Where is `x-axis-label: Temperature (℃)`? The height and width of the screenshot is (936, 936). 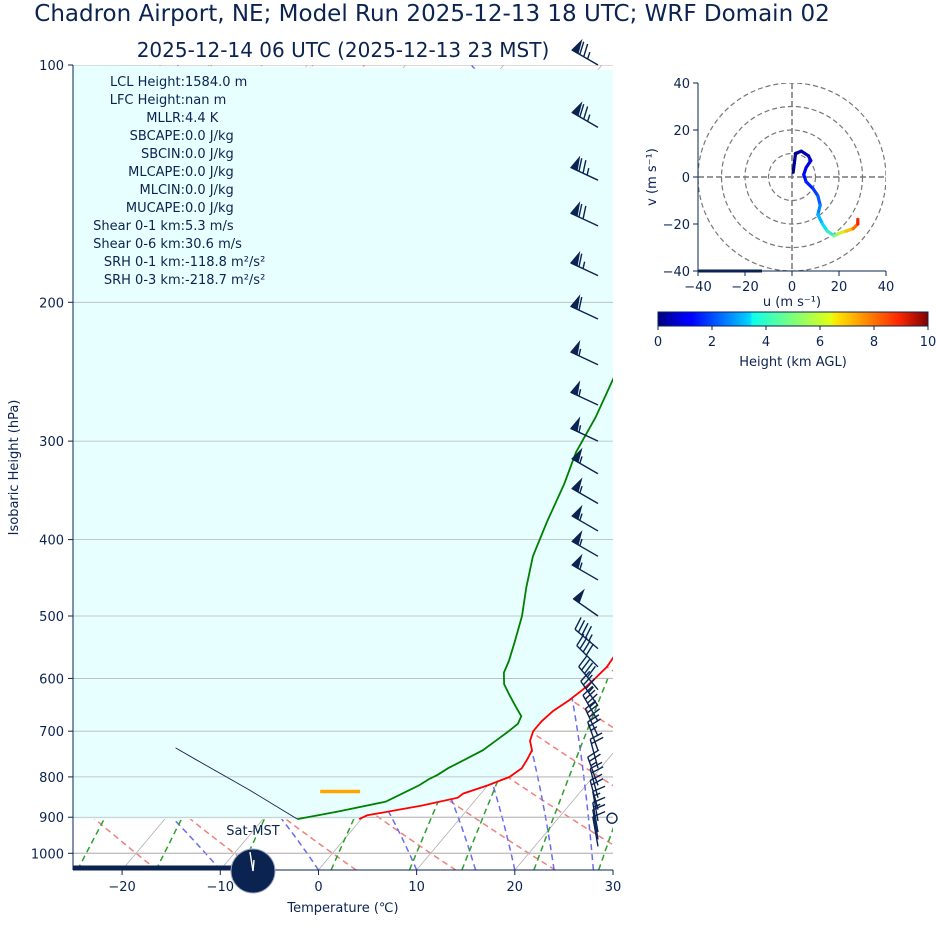
x-axis-label: Temperature (℃) is located at coordinates (342, 908).